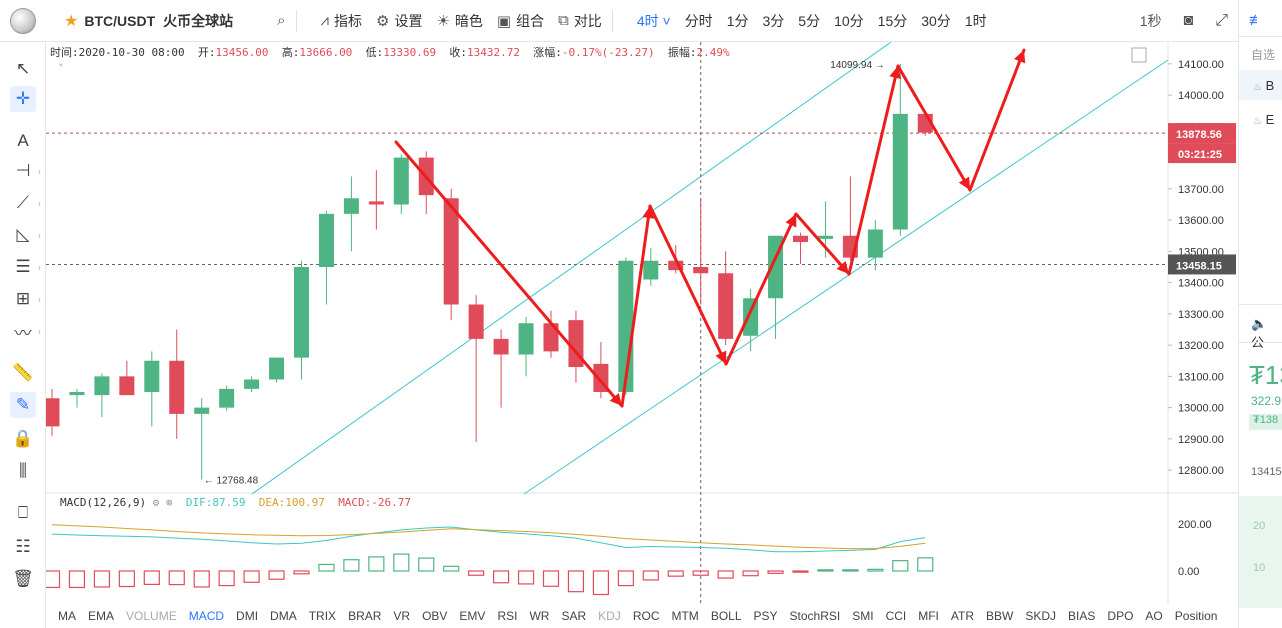 This screenshot has width=1282, height=628. I want to click on indicator-tab-skdj: SKDJ, so click(1041, 616).